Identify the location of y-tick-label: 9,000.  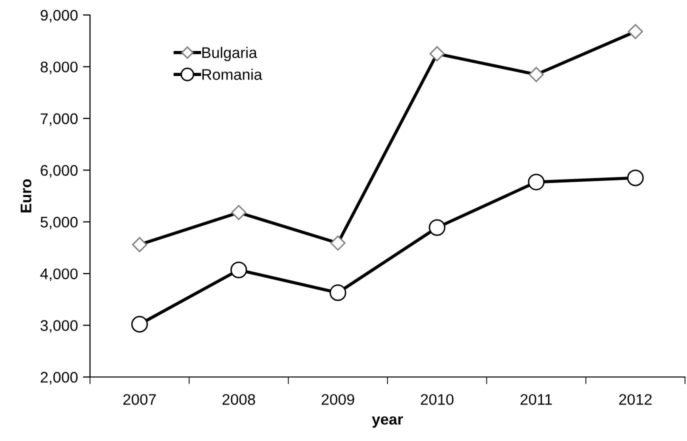
(59, 16).